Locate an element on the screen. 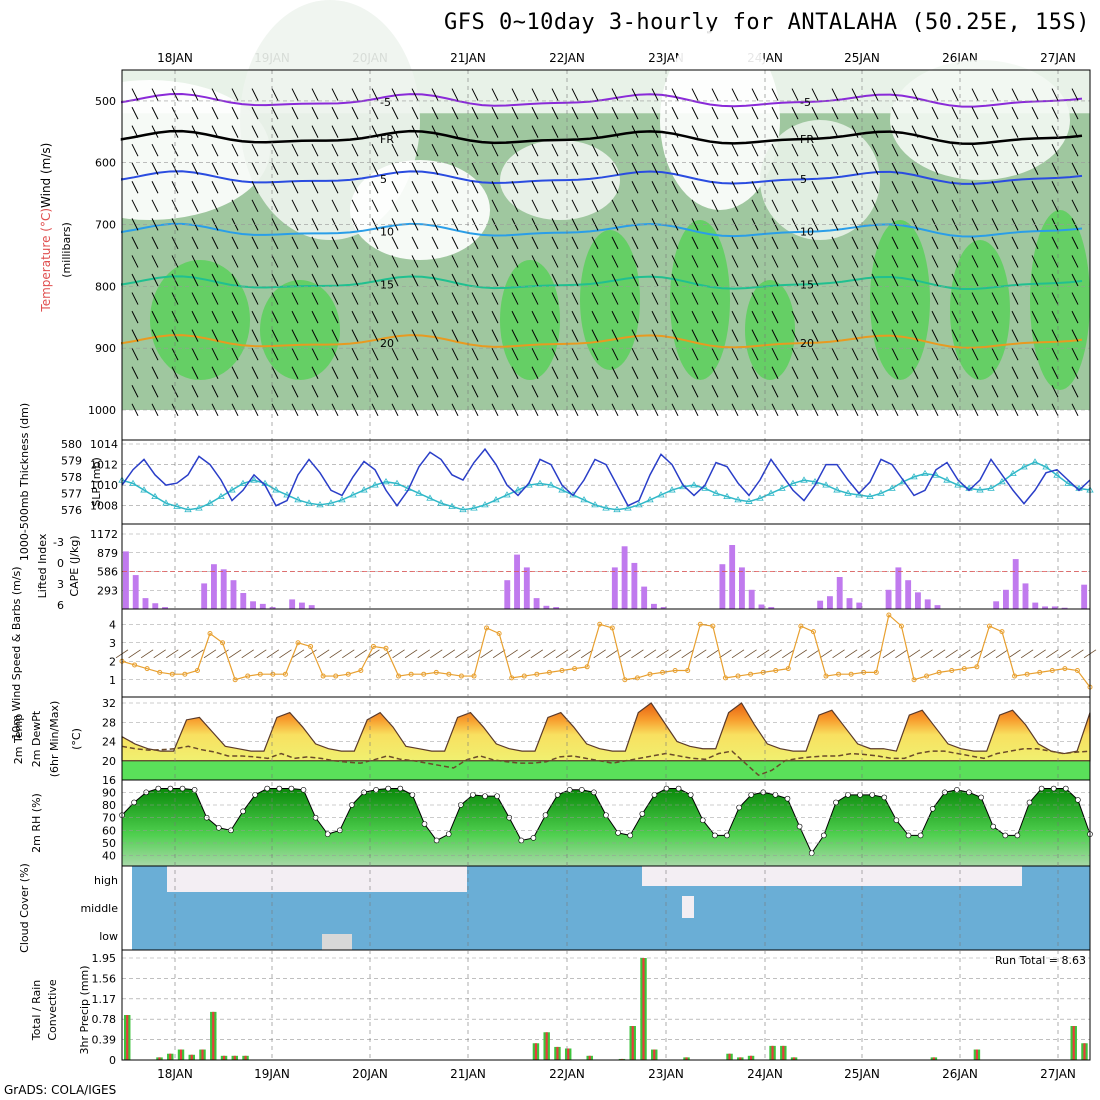  cloud-high-gap is located at coordinates (702, 876).